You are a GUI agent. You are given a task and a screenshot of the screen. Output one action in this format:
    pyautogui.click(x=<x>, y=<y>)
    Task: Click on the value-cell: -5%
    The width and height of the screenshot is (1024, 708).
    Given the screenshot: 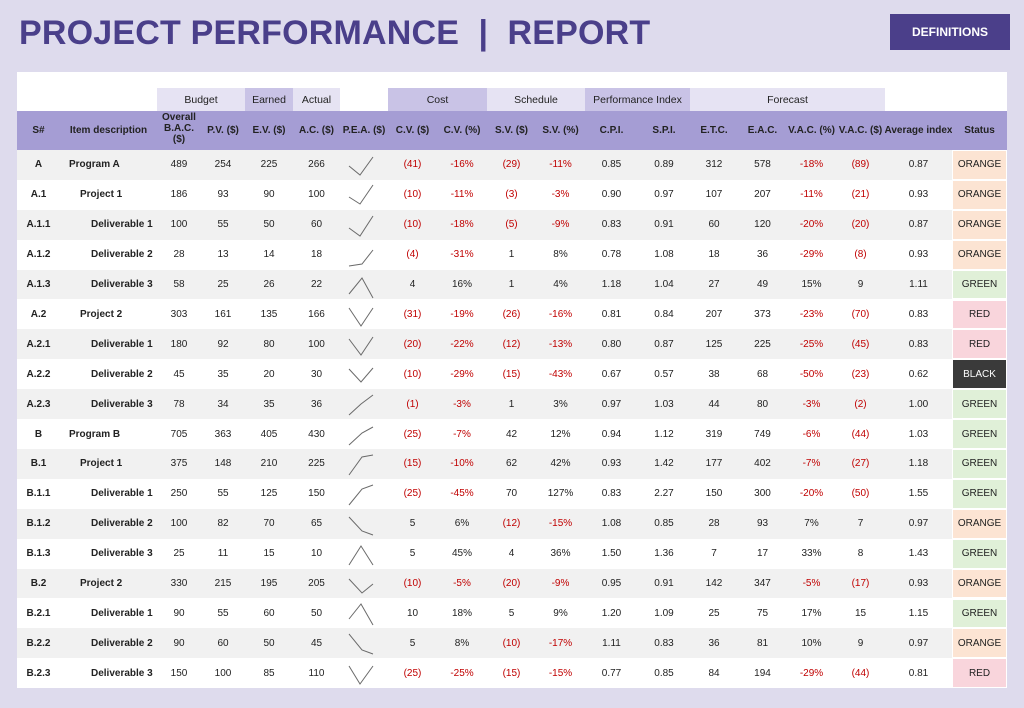 What is the action you would take?
    pyautogui.click(x=811, y=584)
    